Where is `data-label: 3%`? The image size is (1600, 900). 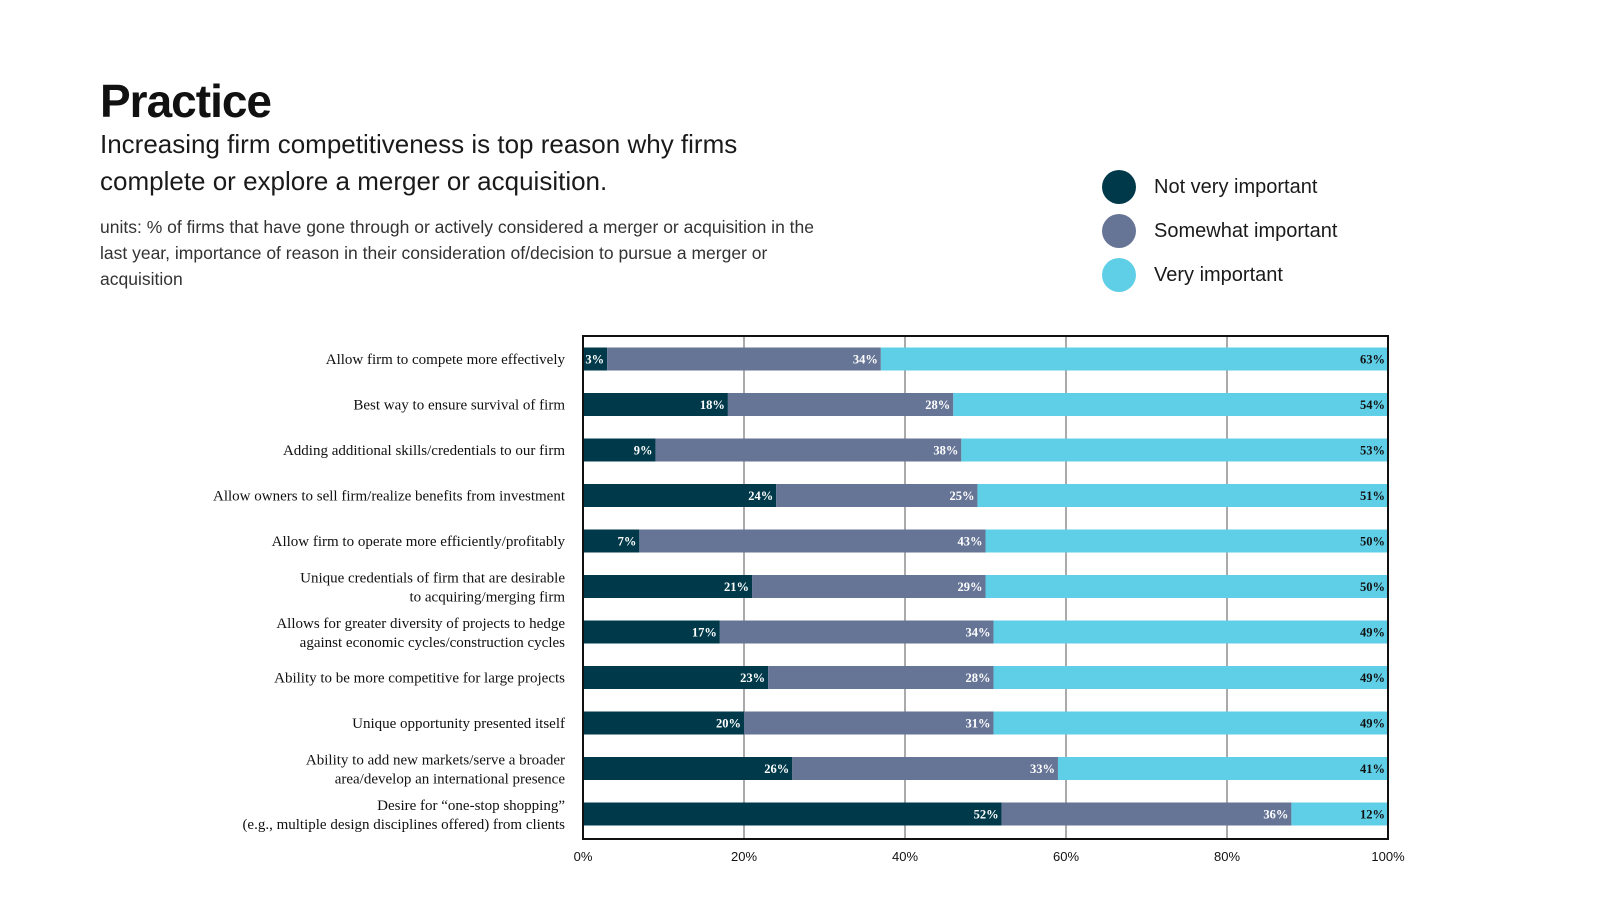 data-label: 3% is located at coordinates (594, 360).